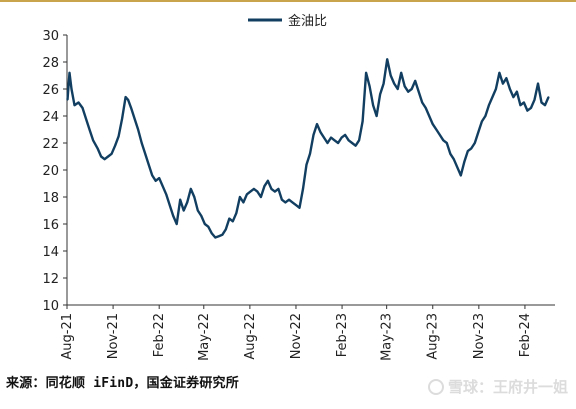  I want to click on x-tick-label: Nov-23, so click(479, 336).